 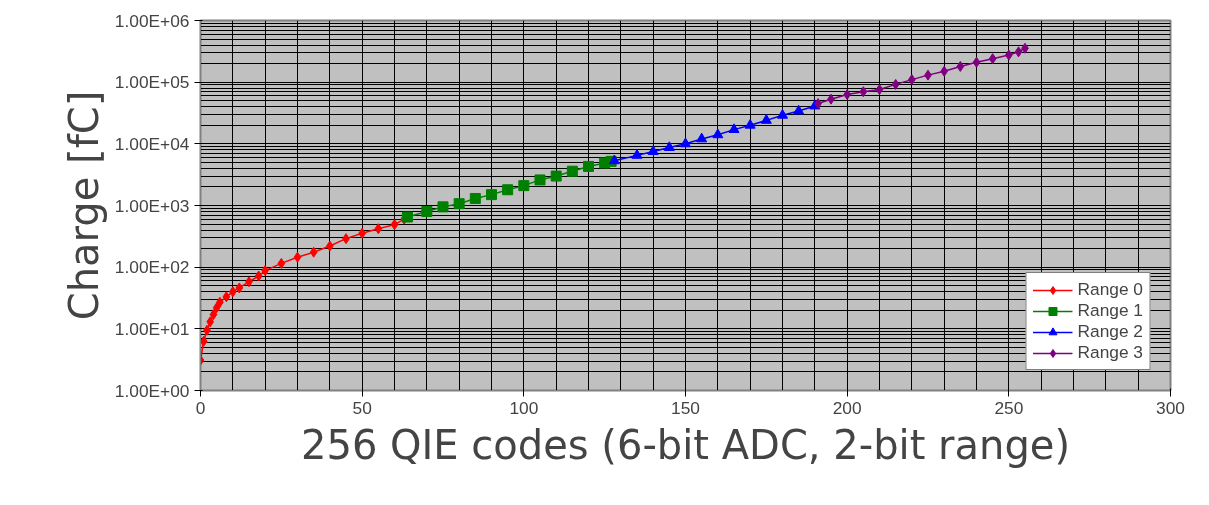 I want to click on x-tick-label: 100, so click(x=524, y=407).